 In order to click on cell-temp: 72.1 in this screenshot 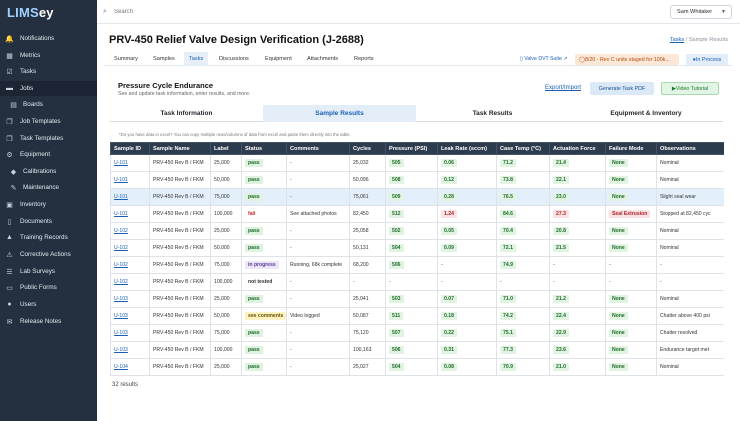, I will do `click(523, 248)`.